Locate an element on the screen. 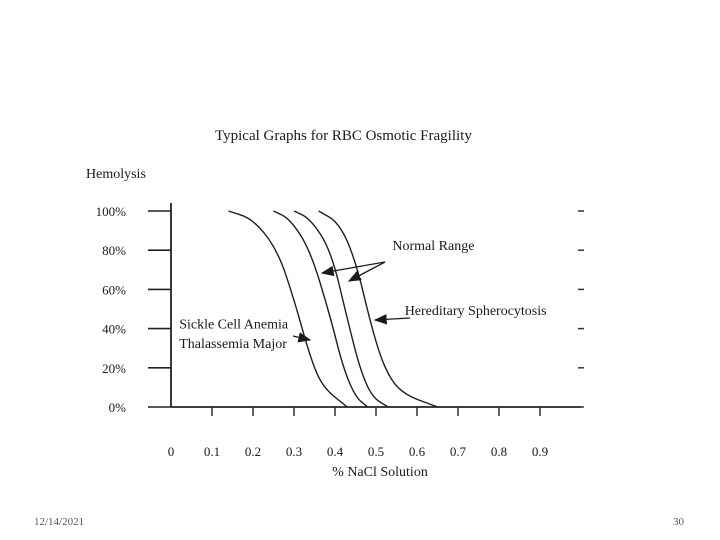 This screenshot has width=720, height=540. label-normal-range: Normal Range is located at coordinates (433, 246).